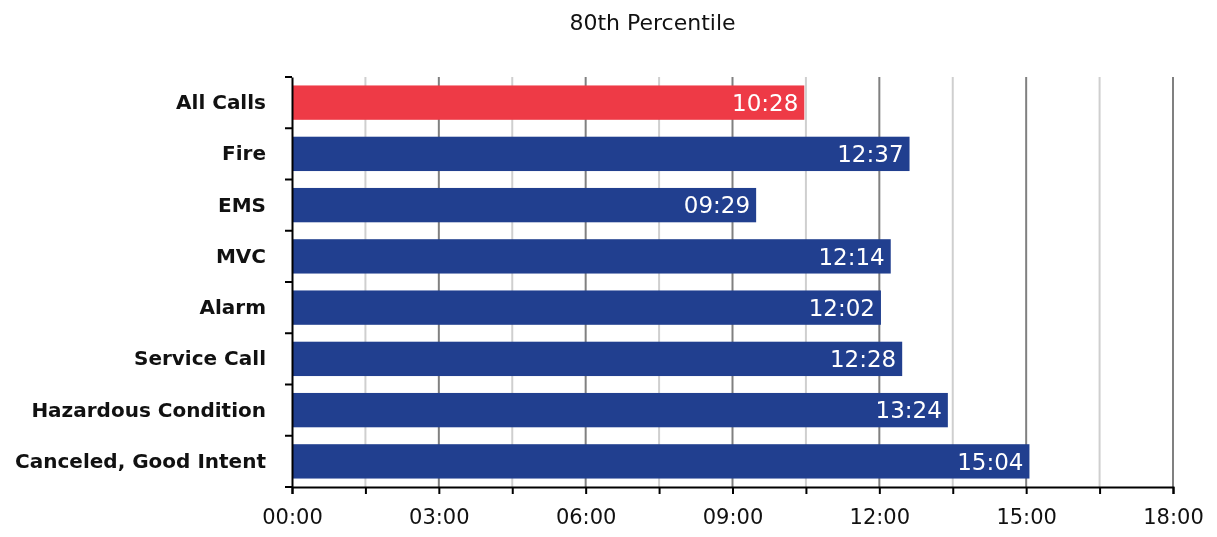 This screenshot has height=537, width=1217. Describe the element at coordinates (908, 410) in the screenshot. I see `data-label: 13:24` at that location.